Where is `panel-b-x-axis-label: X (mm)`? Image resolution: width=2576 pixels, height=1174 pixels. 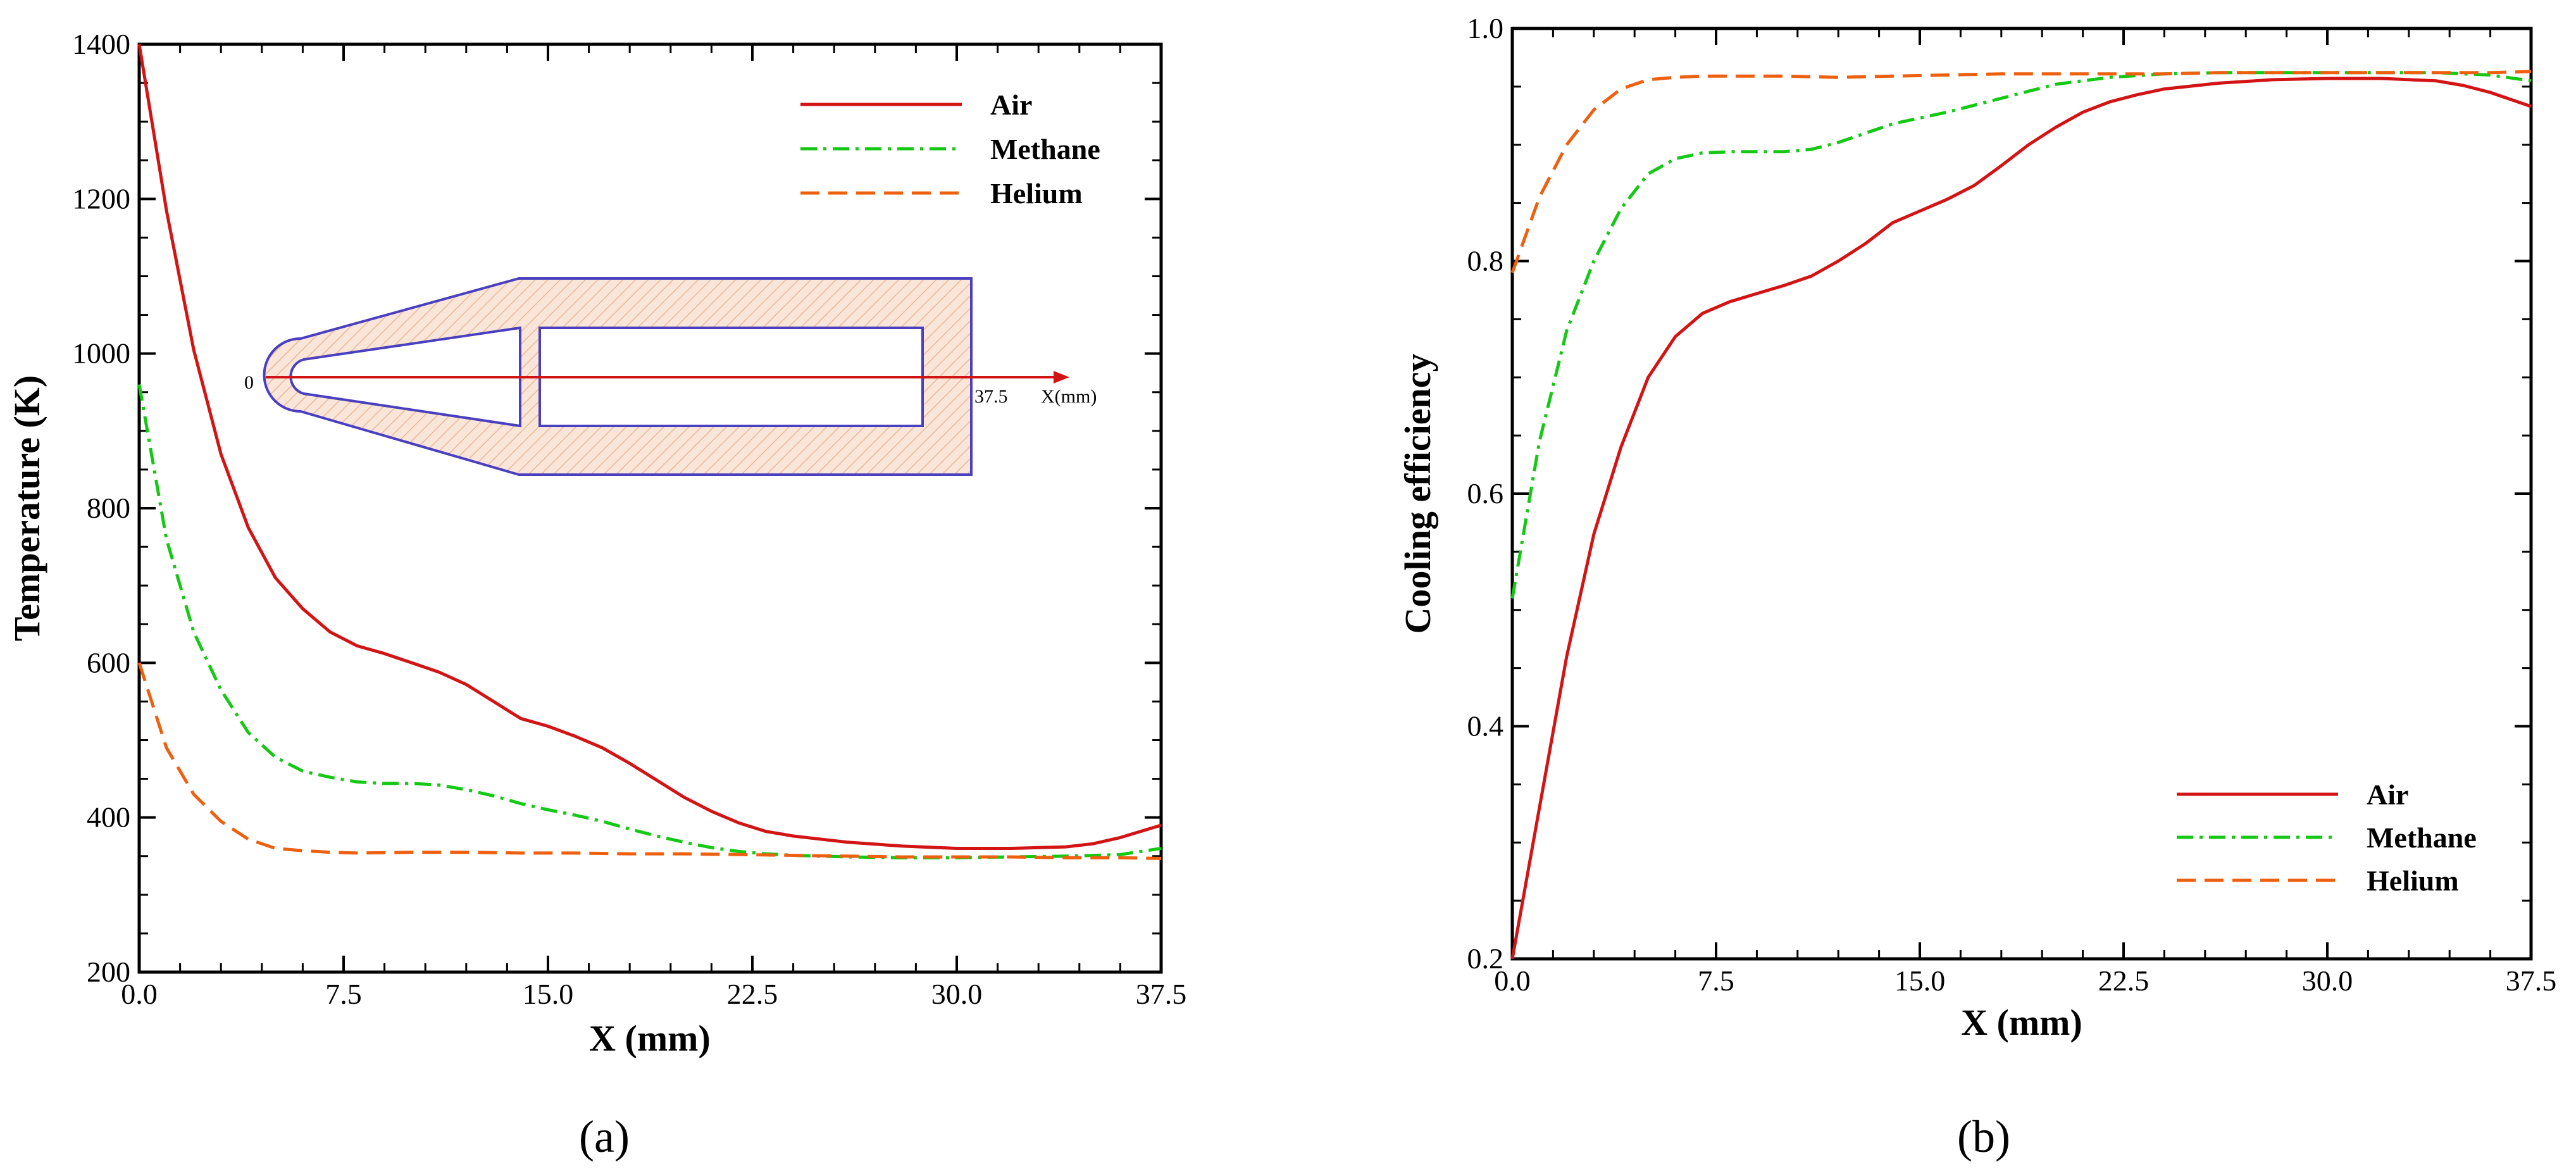
panel-b-x-axis-label: X (mm) is located at coordinates (2022, 1022).